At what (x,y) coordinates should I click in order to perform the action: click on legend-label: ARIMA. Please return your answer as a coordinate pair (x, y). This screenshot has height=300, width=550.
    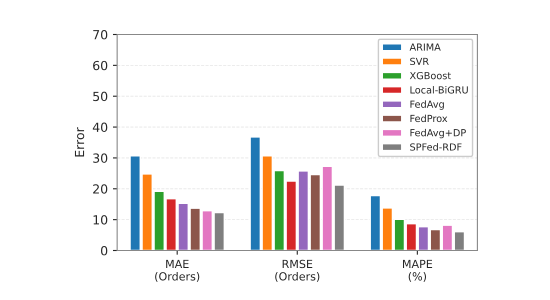
    Looking at the image, I should click on (425, 47).